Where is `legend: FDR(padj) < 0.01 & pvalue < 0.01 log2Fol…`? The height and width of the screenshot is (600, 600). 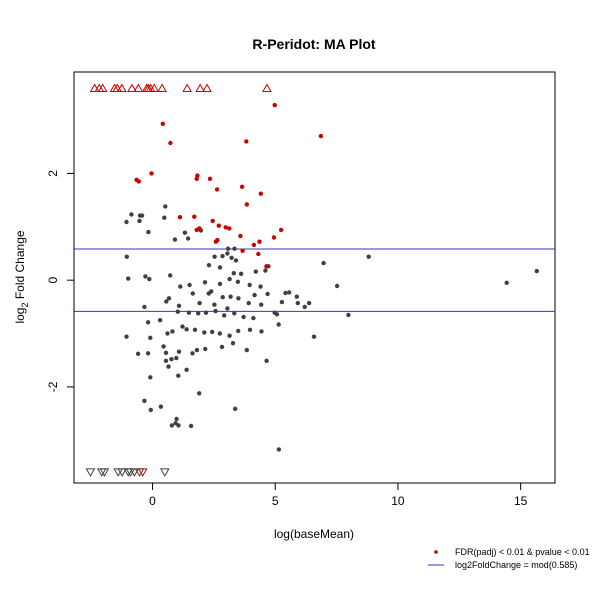
legend: FDR(padj) < 0.01 & pvalue < 0.01 log2Fol… is located at coordinates (509, 558).